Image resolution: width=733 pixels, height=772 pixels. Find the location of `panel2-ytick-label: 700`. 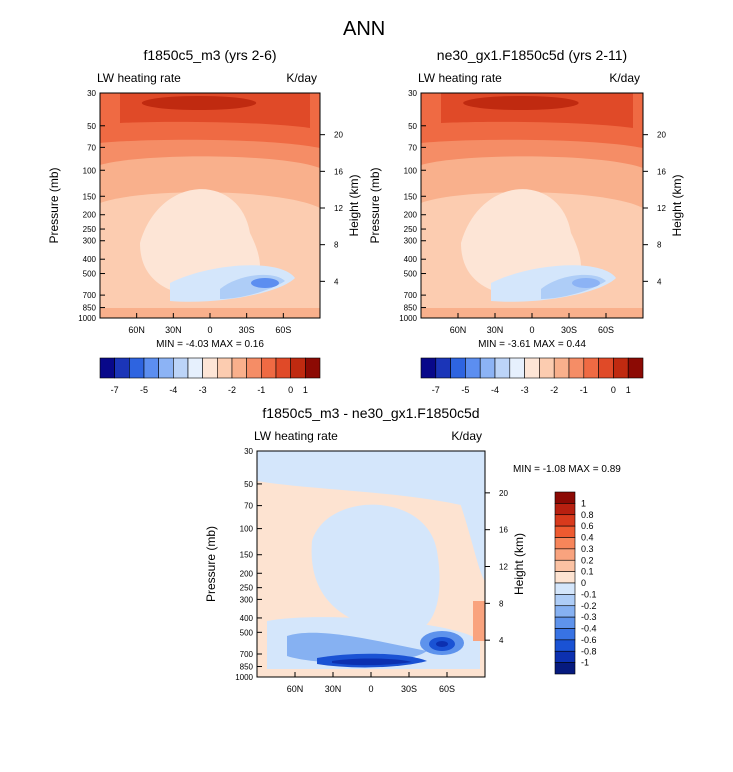

panel2-ytick-label: 700 is located at coordinates (411, 295).